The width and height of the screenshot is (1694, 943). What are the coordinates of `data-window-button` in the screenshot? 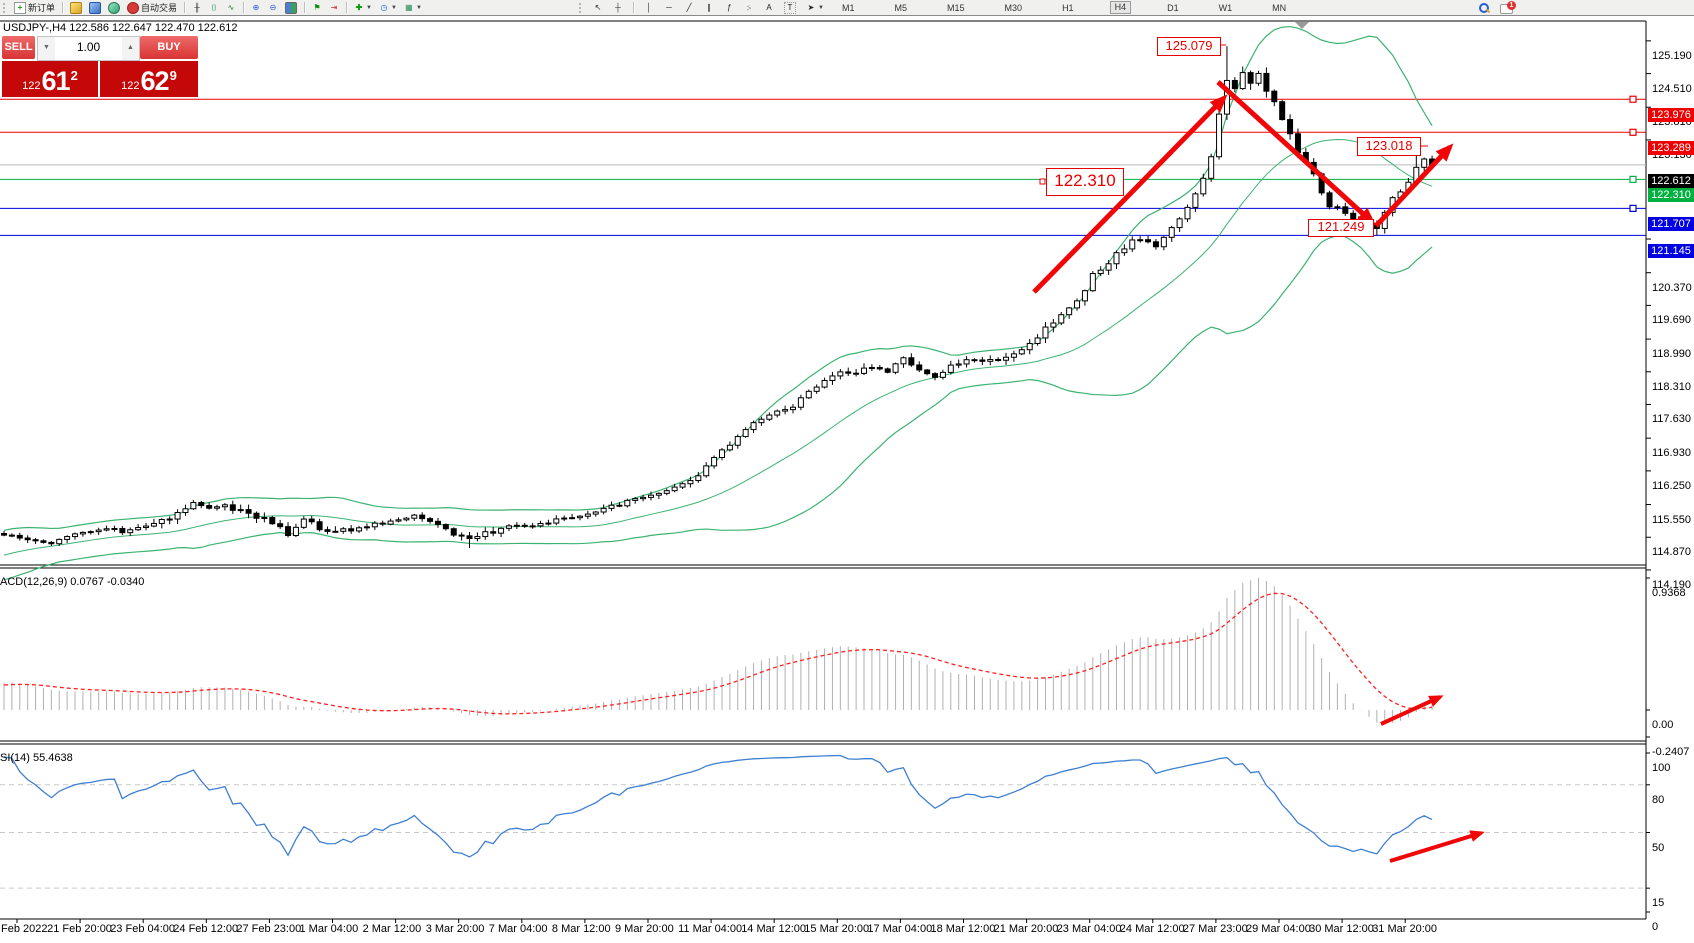 It's located at (95, 7).